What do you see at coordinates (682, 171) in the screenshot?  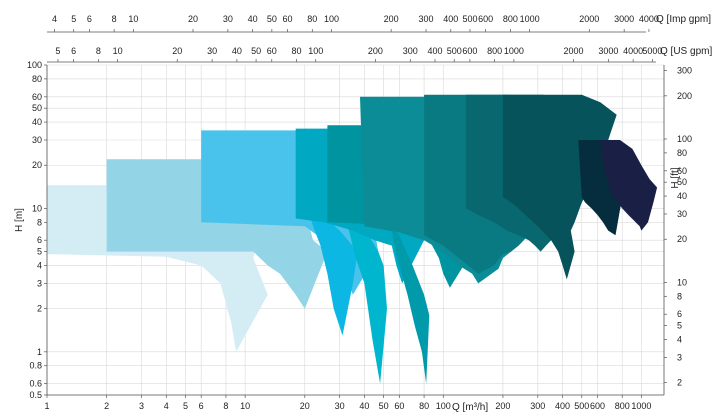 I see `ft-tick-label: 60` at bounding box center [682, 171].